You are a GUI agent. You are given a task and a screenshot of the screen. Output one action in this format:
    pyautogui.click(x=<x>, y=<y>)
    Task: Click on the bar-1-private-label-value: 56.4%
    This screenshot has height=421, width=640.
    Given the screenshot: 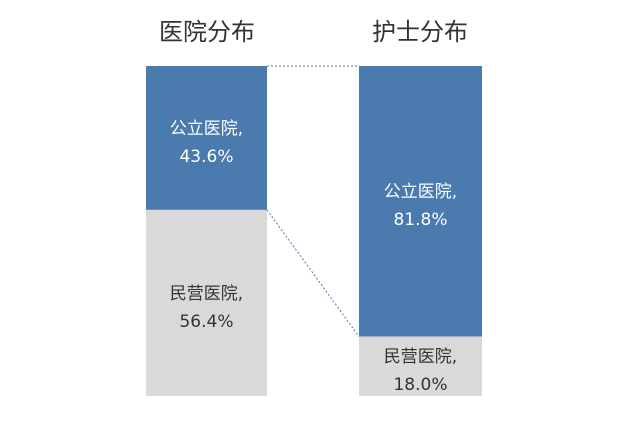 What is the action you would take?
    pyautogui.click(x=206, y=322)
    